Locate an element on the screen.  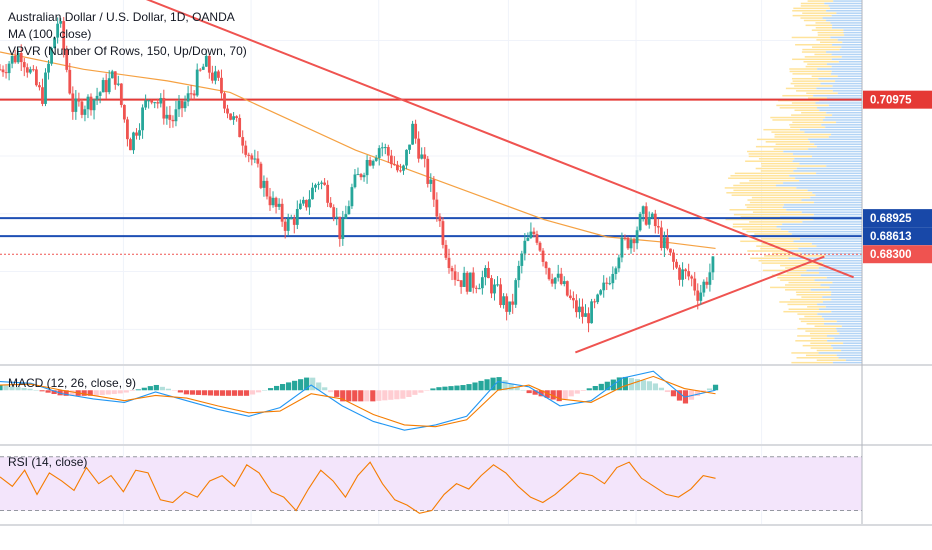
vpvr-legend: VPVR (Number Of Rows, 150, Up/Down, 70) is located at coordinates (127, 51).